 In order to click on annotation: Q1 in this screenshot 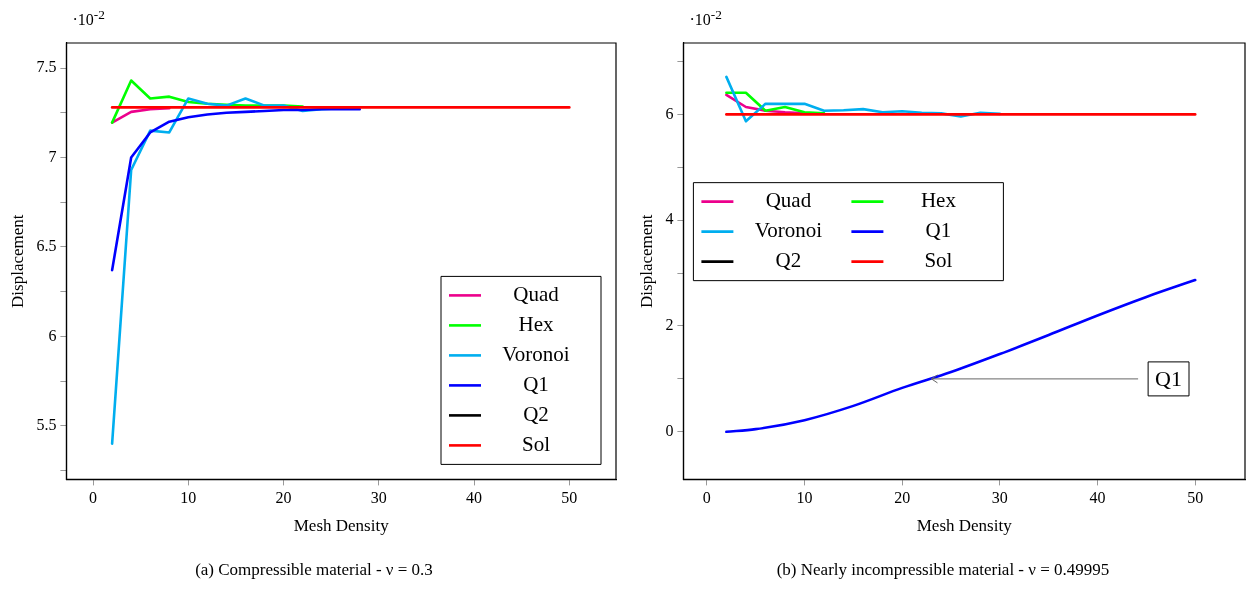, I will do `click(1168, 378)`.